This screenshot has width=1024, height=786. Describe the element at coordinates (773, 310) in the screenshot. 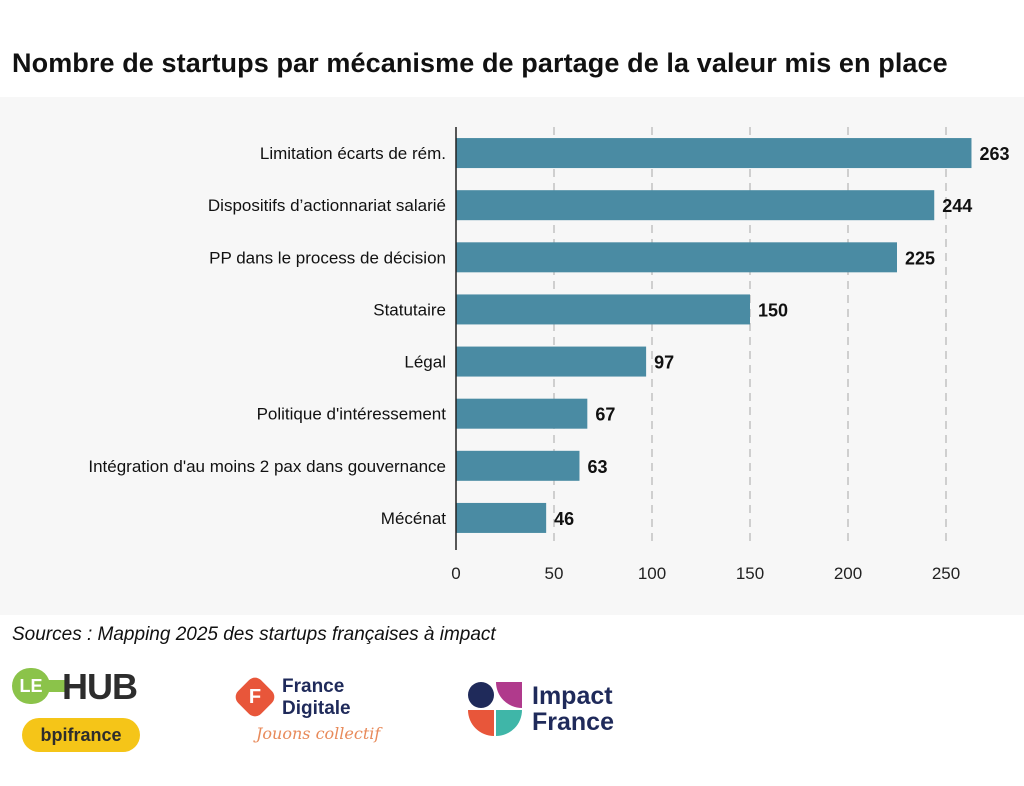

I see `data-label: 150` at that location.